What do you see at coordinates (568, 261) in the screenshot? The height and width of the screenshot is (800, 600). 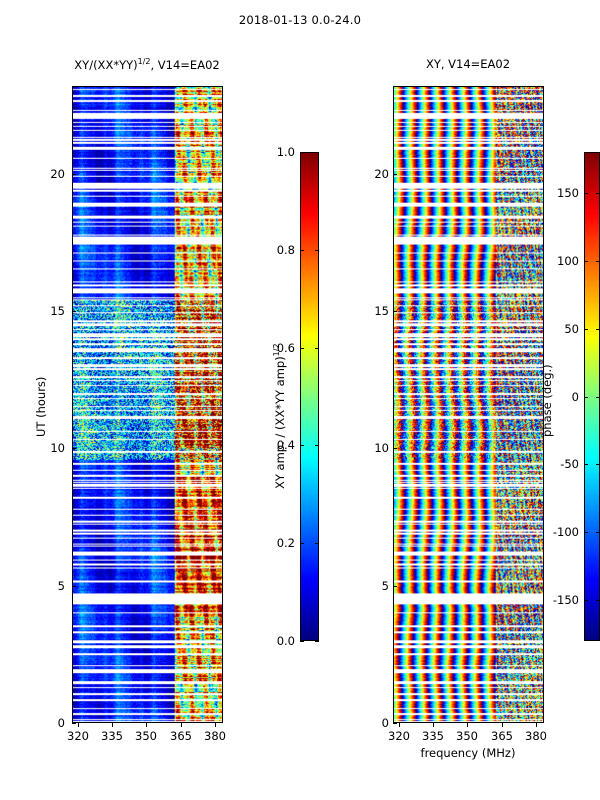 I see `colorbar-tick-label: 100` at bounding box center [568, 261].